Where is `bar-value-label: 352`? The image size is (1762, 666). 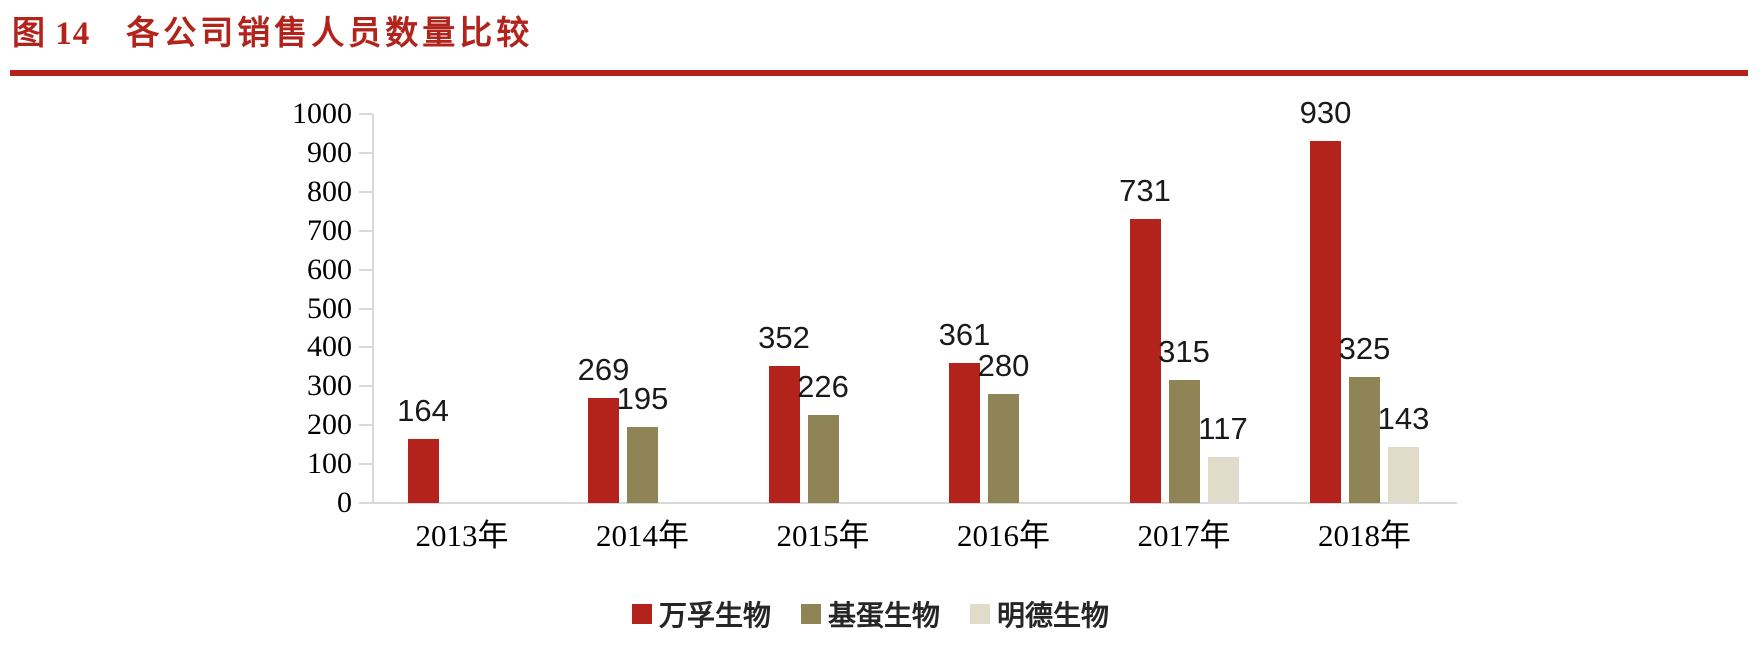 bar-value-label: 352 is located at coordinates (784, 337).